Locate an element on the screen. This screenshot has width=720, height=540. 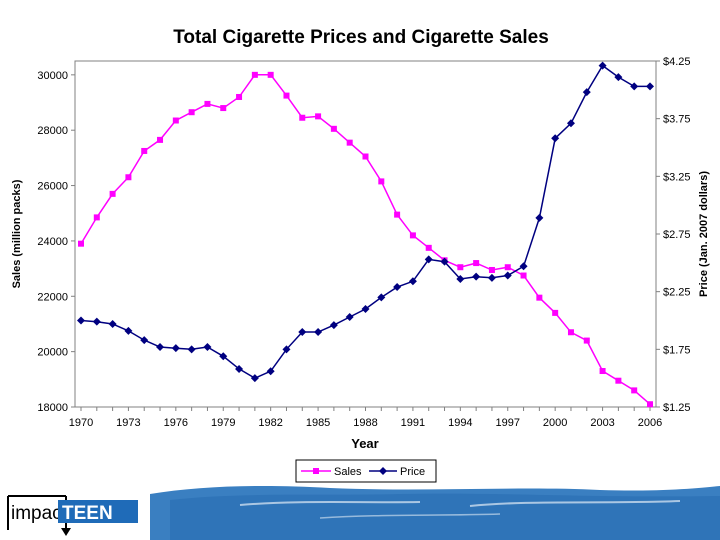
x-tick-label: 1985 is located at coordinates (318, 423).